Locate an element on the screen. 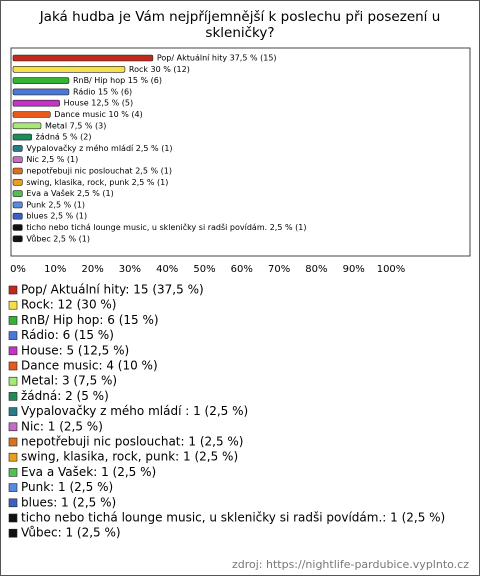 The width and height of the screenshot is (480, 576). legend-label: swing, klasika, rock, punk: 1 (2,5 %) is located at coordinates (129, 457).